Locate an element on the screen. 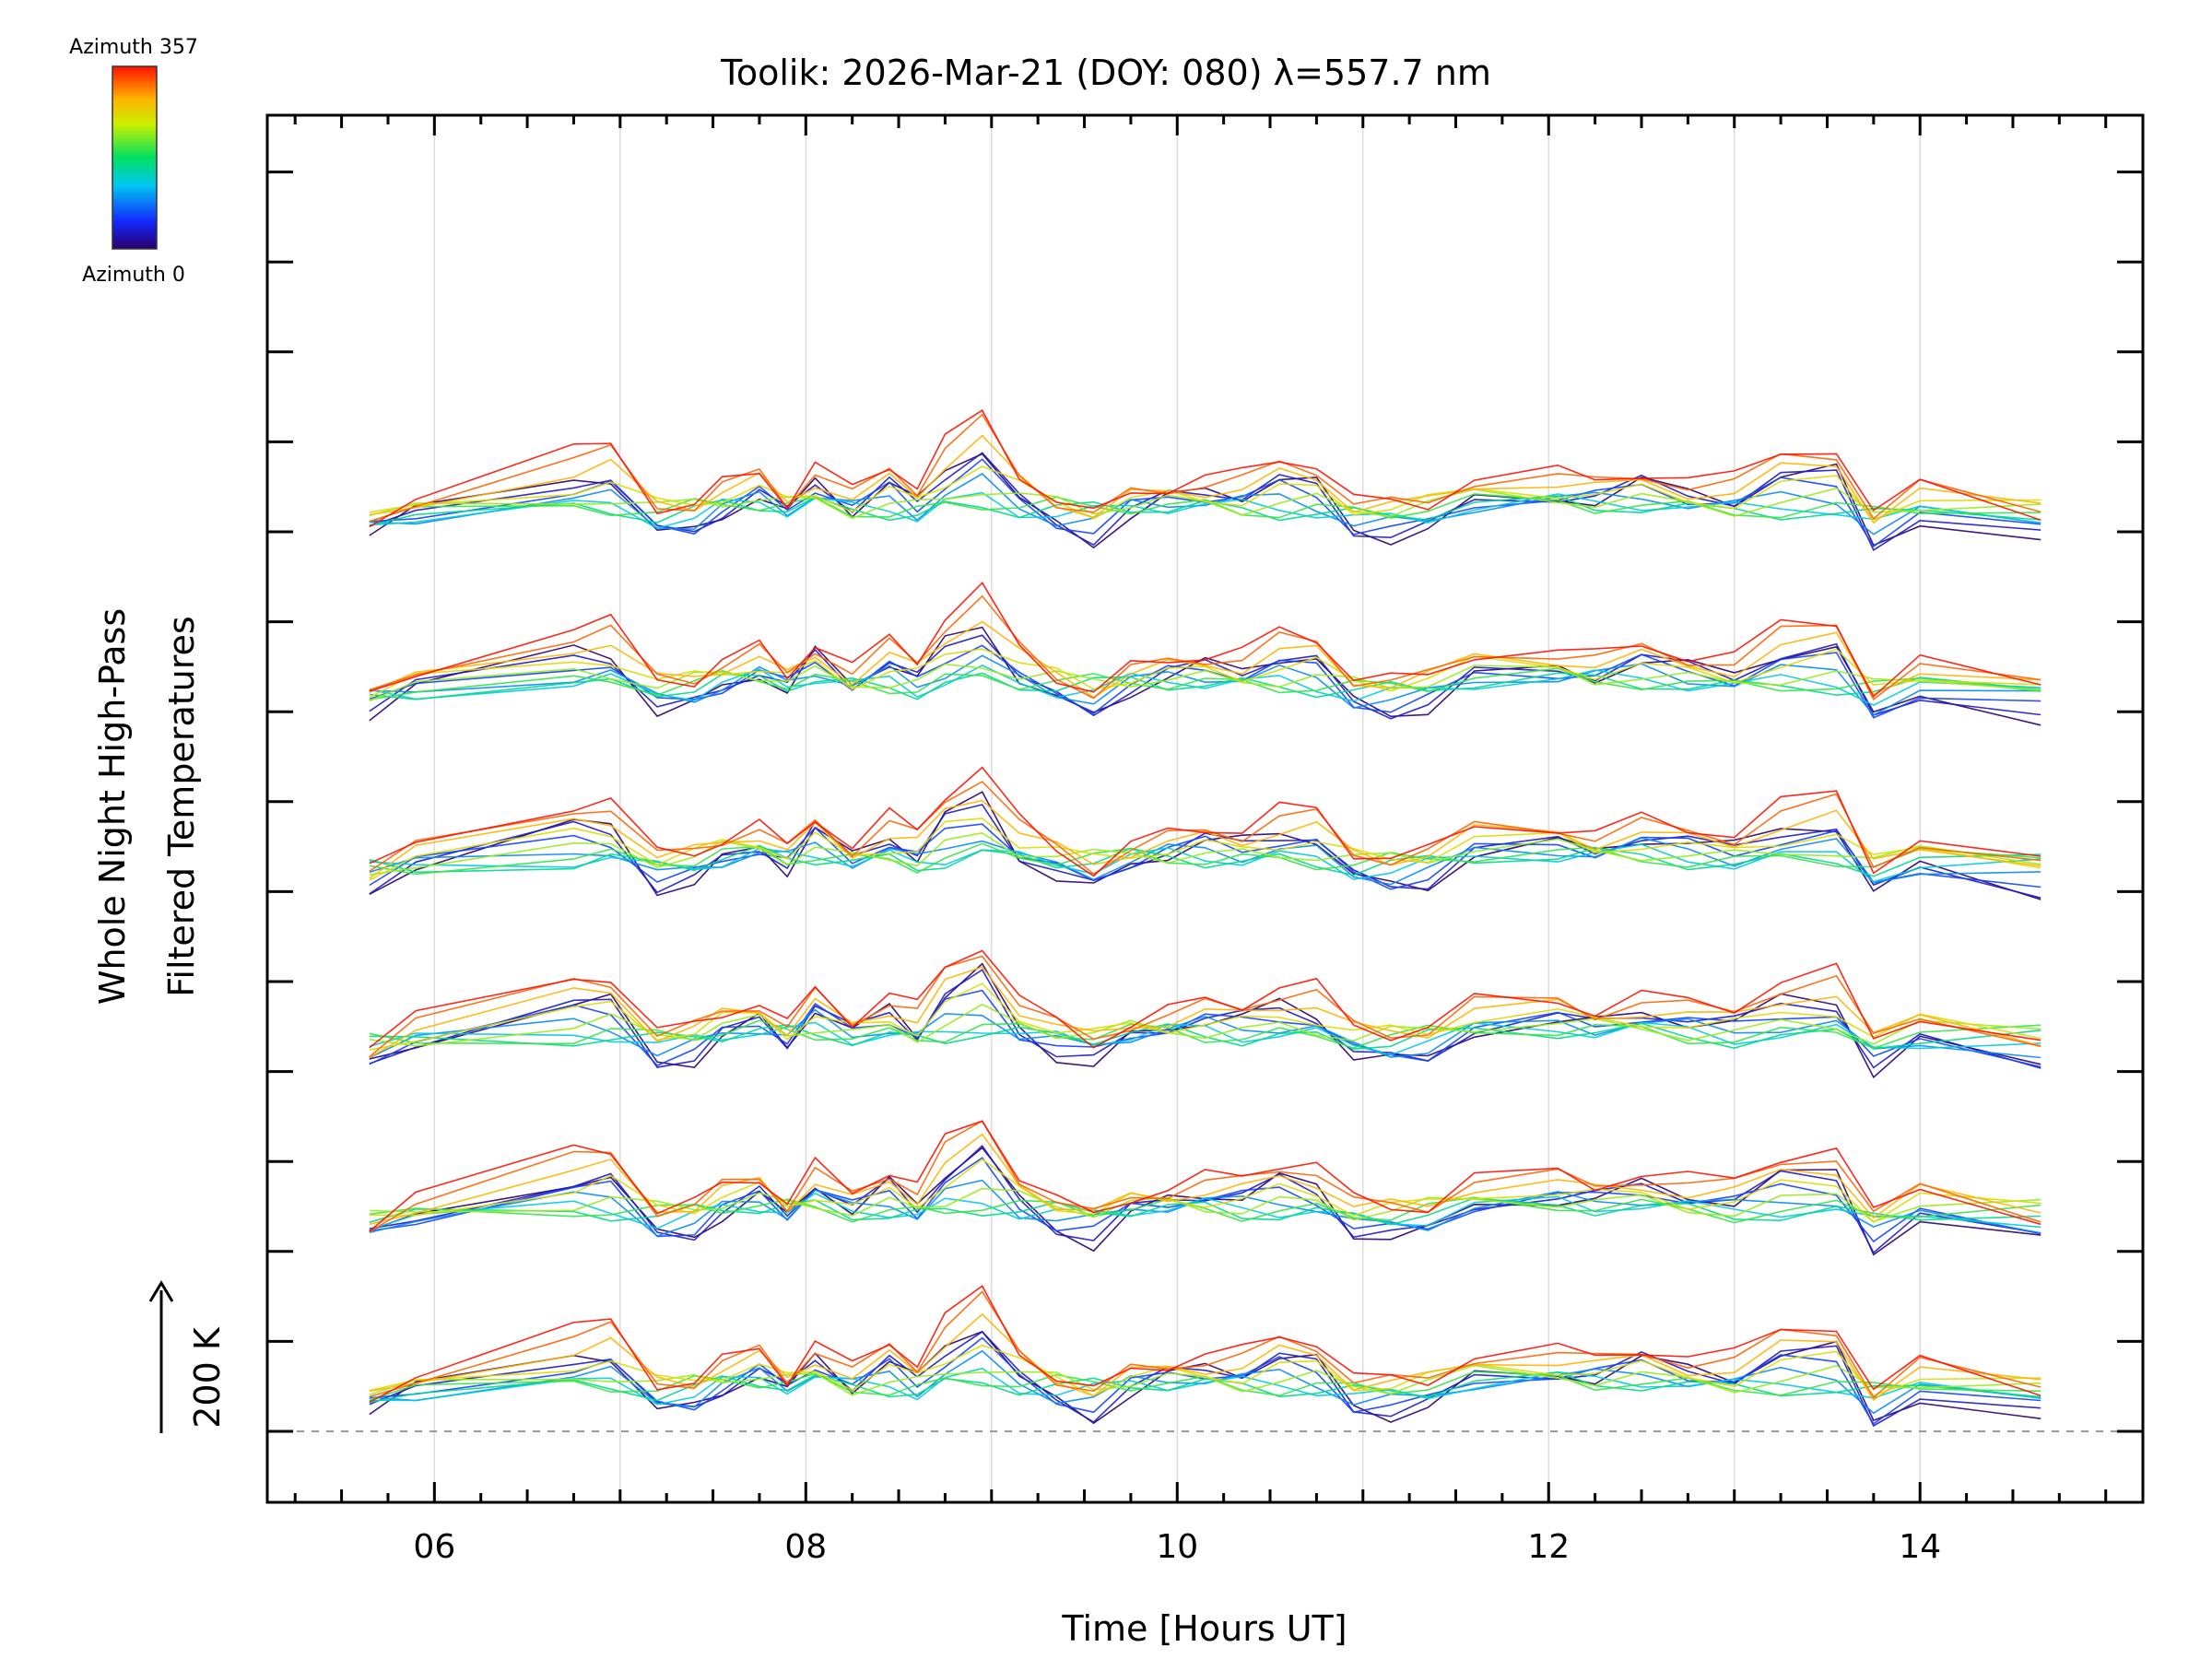 Image resolution: width=2212 pixels, height=1659 pixels. scale-label: 200 K is located at coordinates (207, 1377).